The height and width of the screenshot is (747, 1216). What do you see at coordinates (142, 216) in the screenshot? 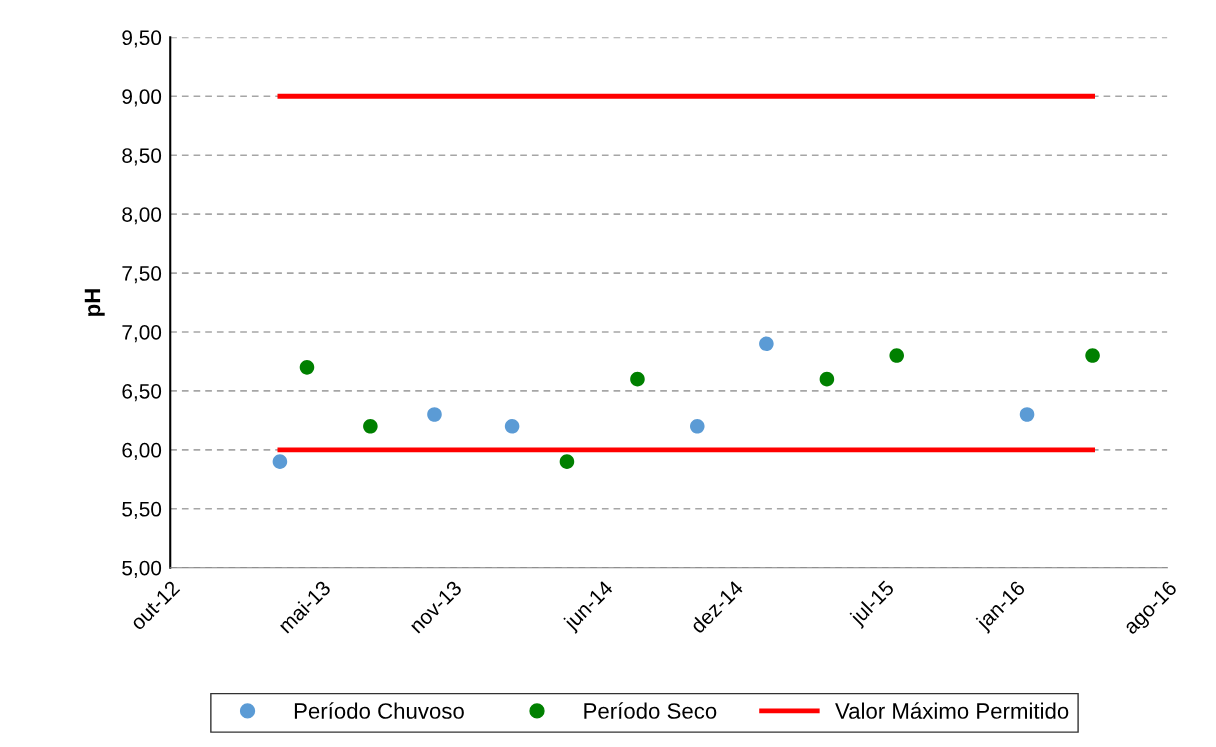
I see `y-tick-label: 8,00` at bounding box center [142, 216].